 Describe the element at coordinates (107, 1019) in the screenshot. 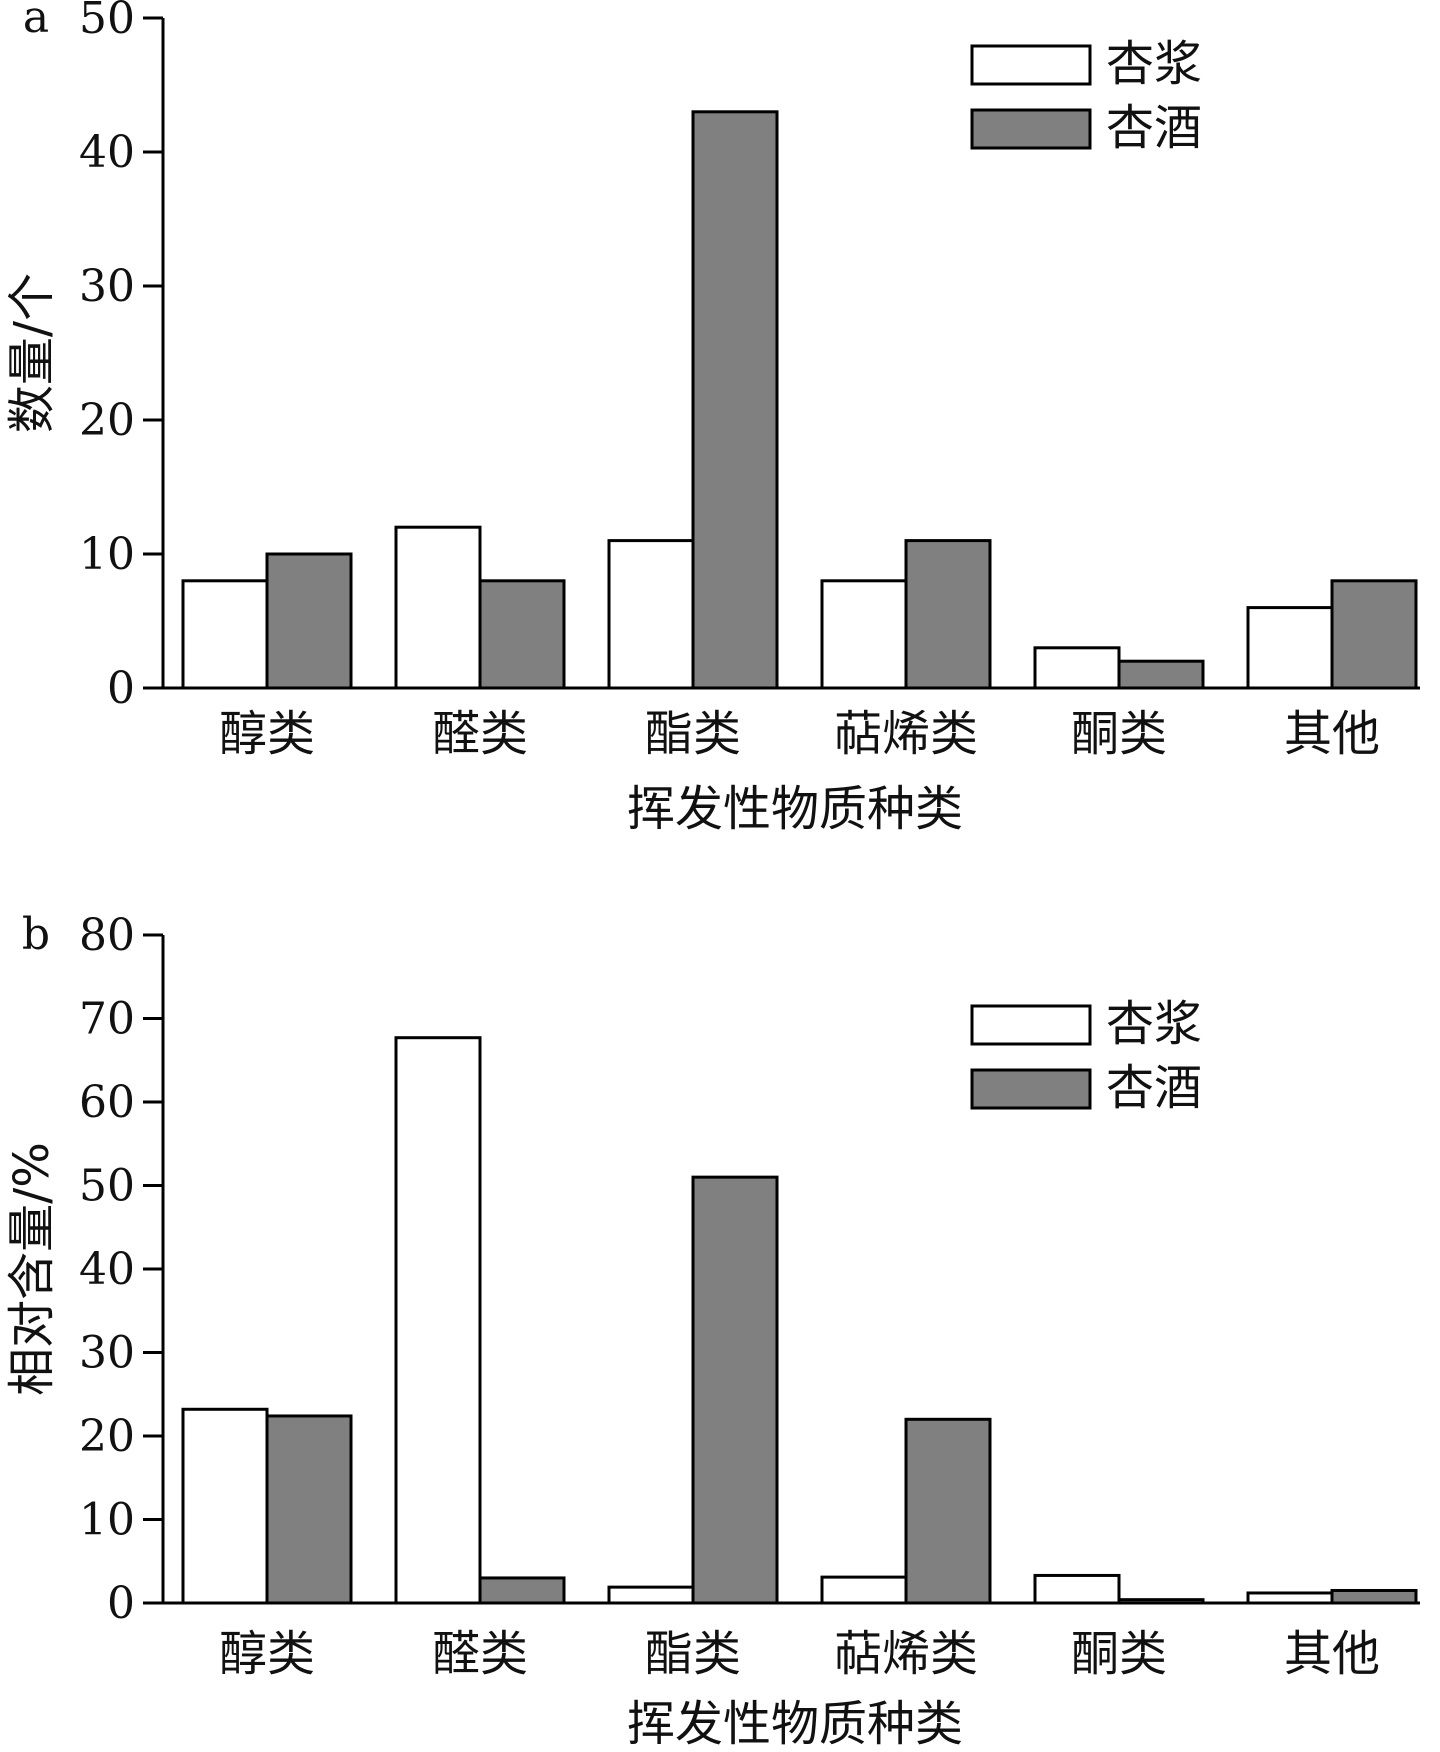

I see `y-tick-label: 70` at that location.